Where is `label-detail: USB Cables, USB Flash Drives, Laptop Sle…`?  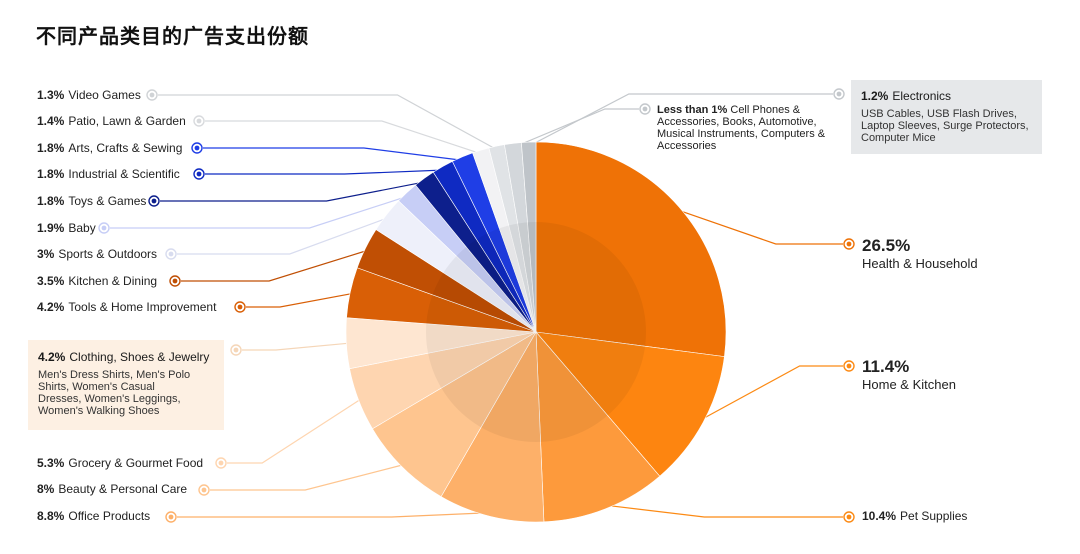 label-detail: USB Cables, USB Flash Drives, Laptop Sle… is located at coordinates (945, 126).